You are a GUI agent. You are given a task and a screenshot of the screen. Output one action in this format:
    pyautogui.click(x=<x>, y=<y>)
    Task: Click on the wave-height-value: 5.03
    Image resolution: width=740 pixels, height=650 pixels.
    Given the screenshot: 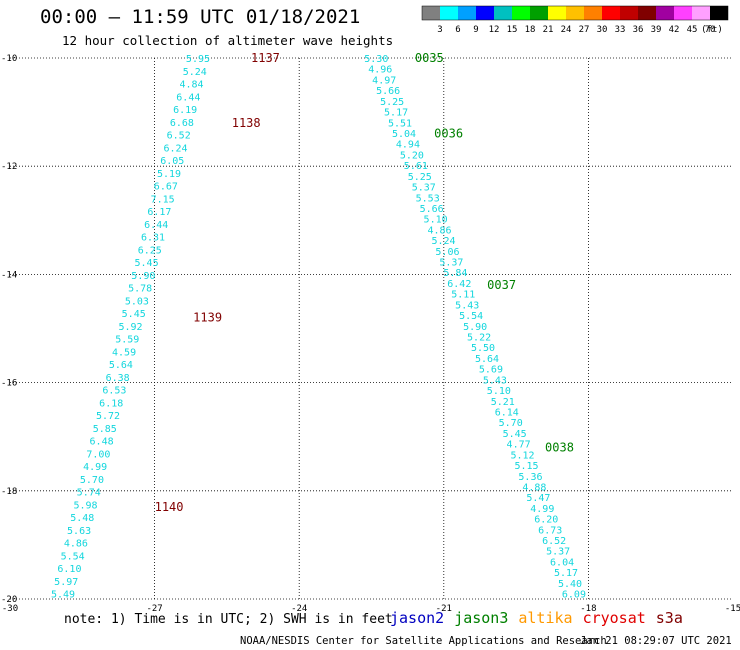 What is the action you would take?
    pyautogui.click(x=137, y=301)
    